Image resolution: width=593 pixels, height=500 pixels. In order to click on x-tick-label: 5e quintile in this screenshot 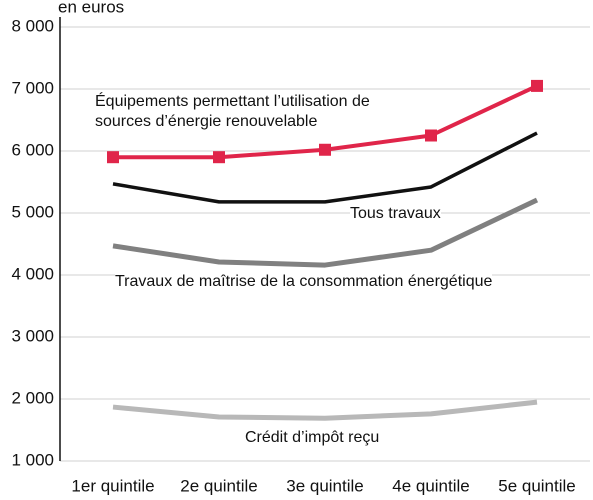, I will do `click(537, 485)`.